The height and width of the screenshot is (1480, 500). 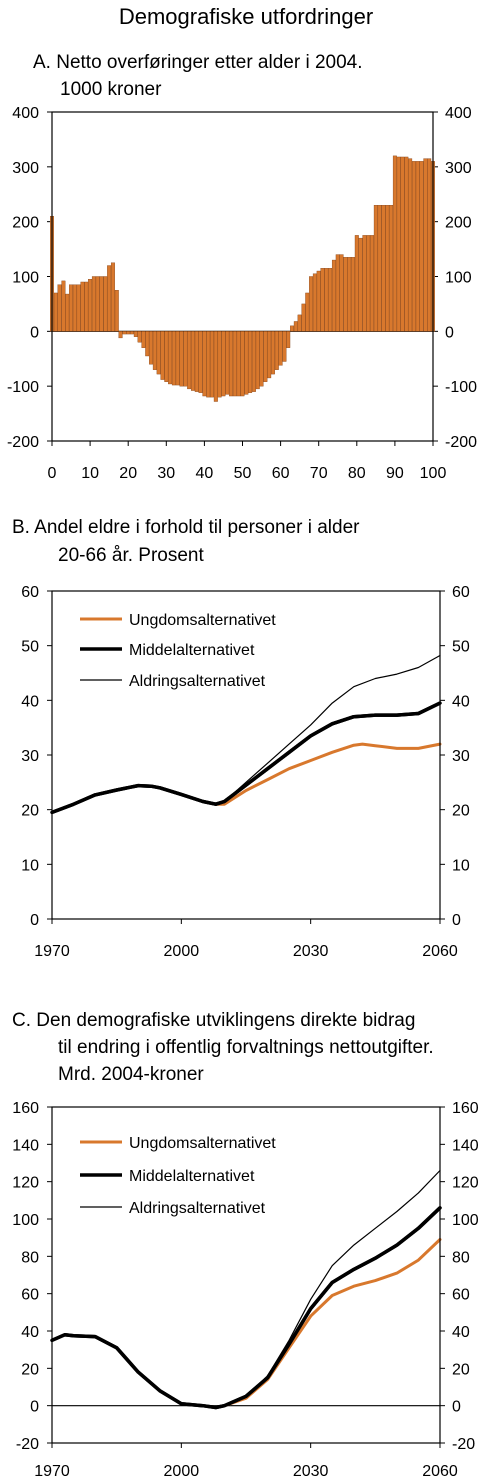 I want to click on series-line-ungdomsalternativet, so click(x=332, y=1323).